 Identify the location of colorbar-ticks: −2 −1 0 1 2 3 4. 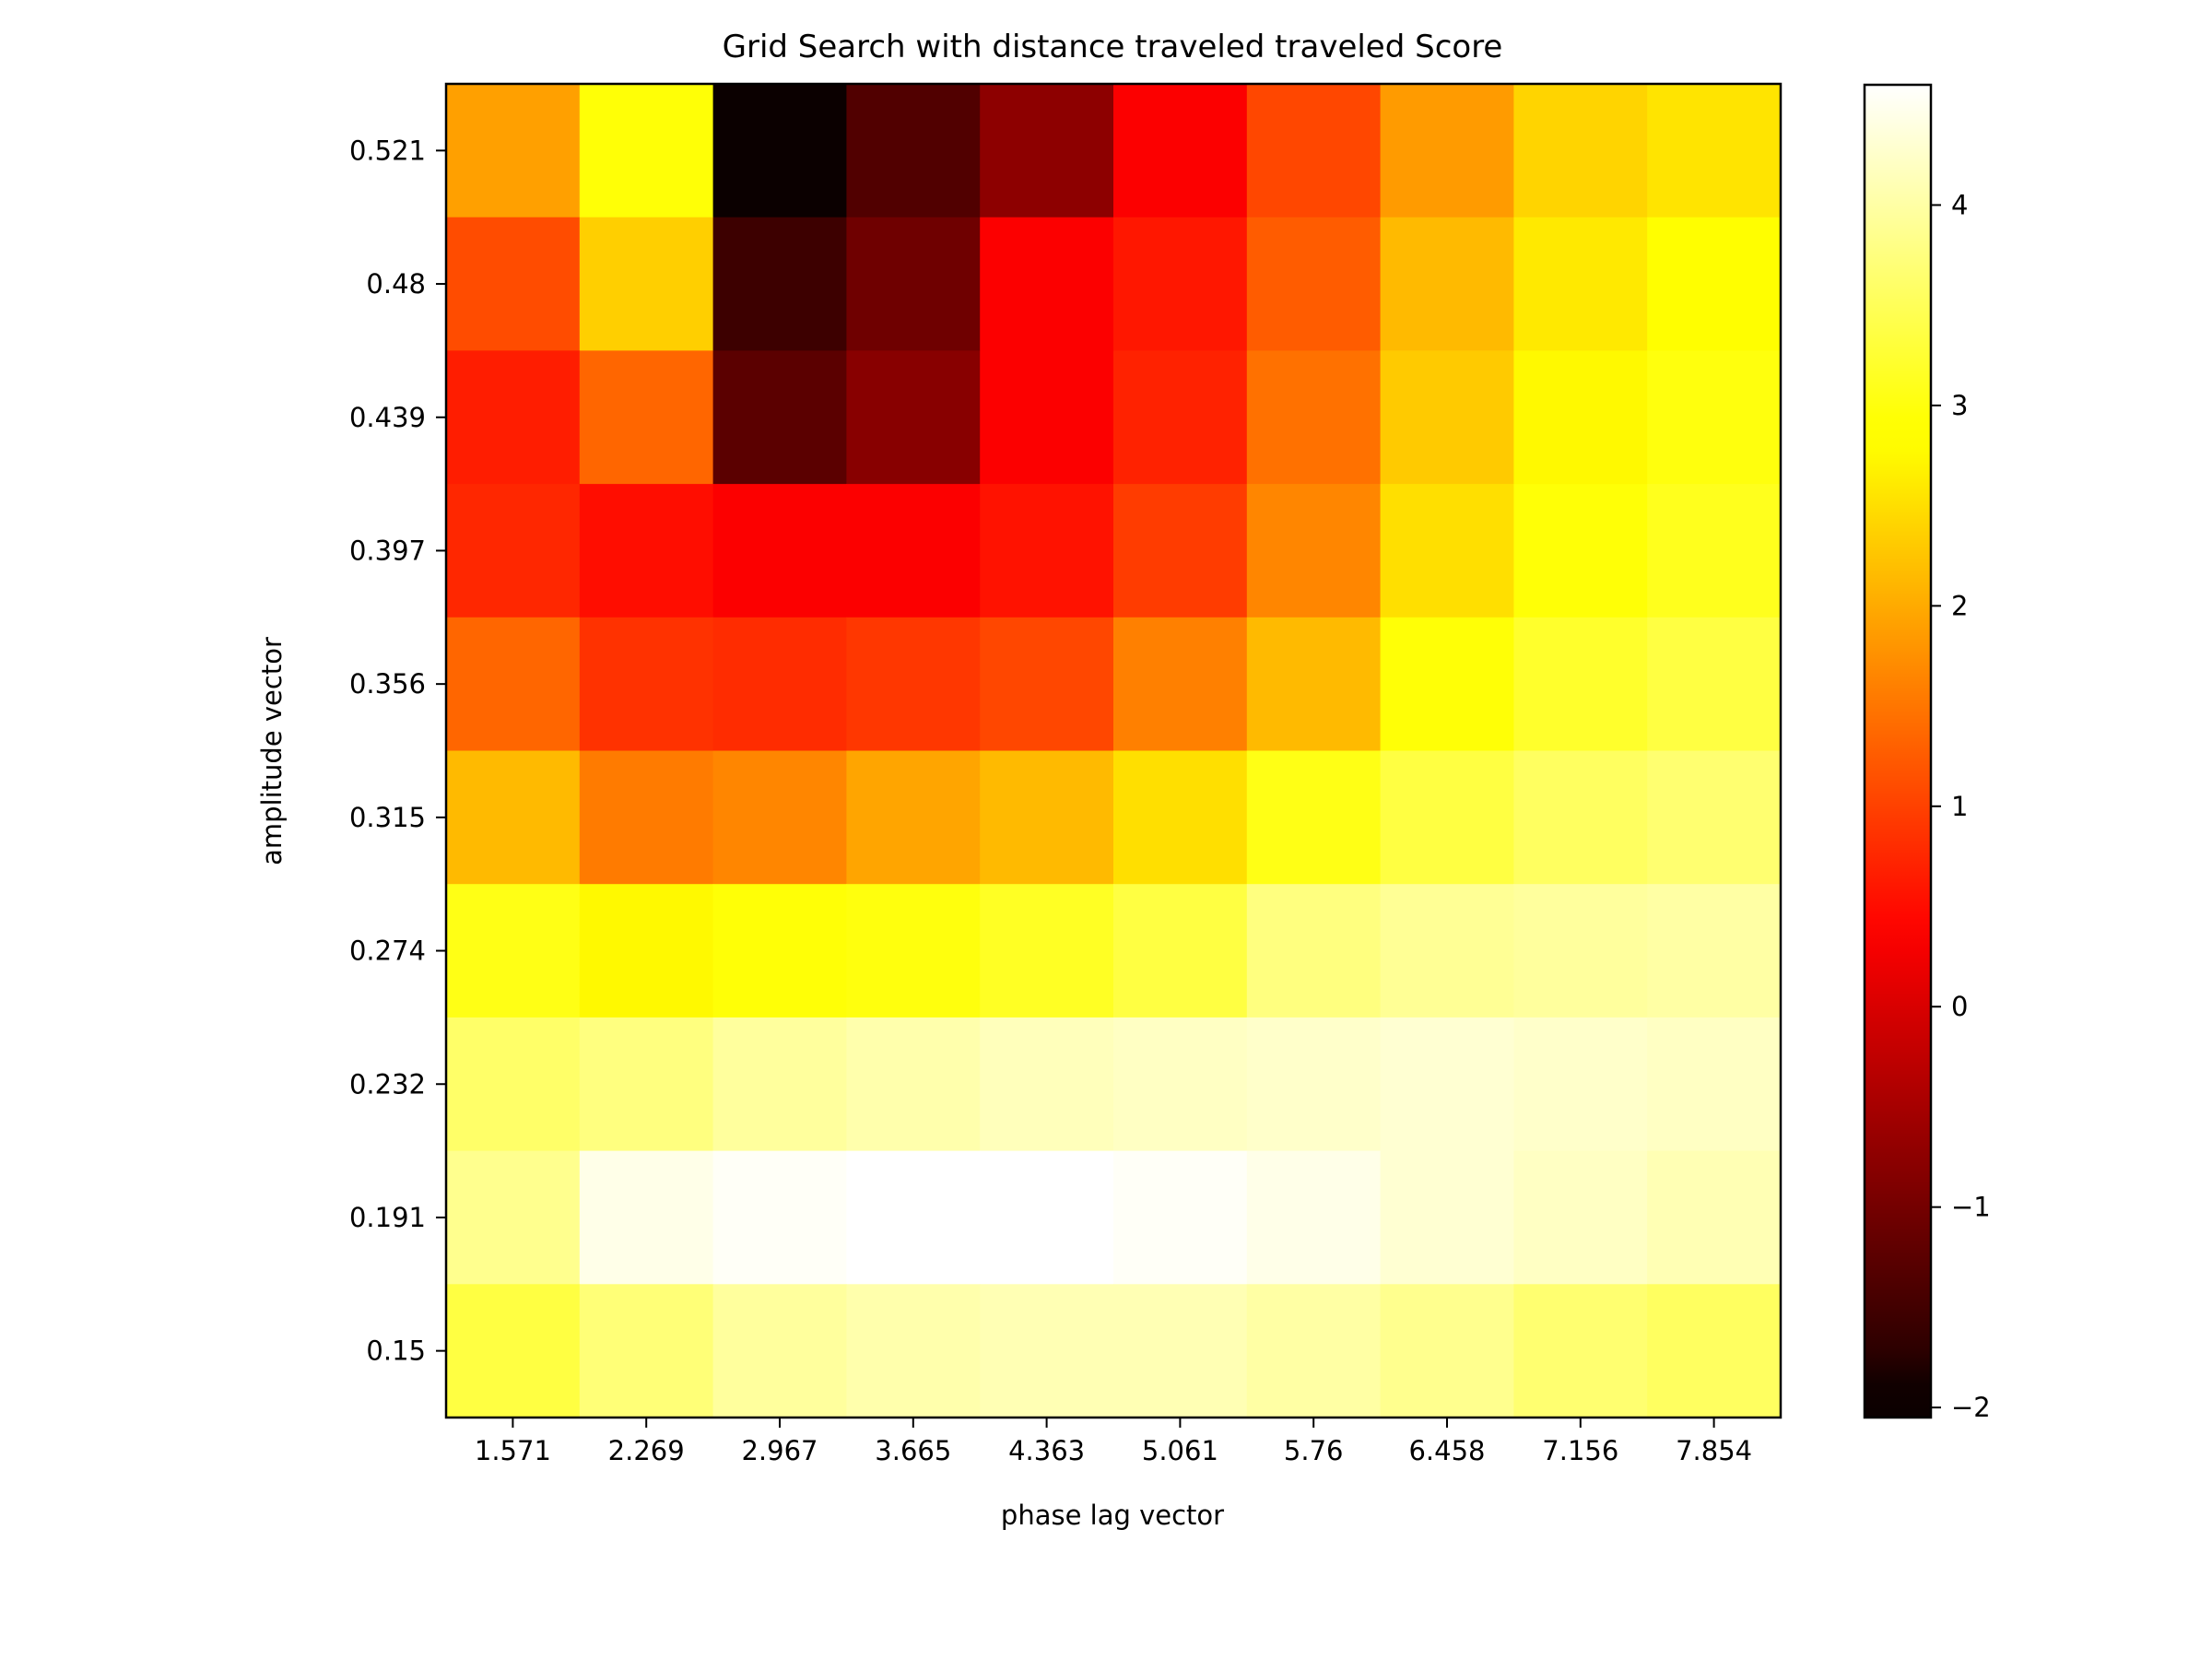
(1961, 806).